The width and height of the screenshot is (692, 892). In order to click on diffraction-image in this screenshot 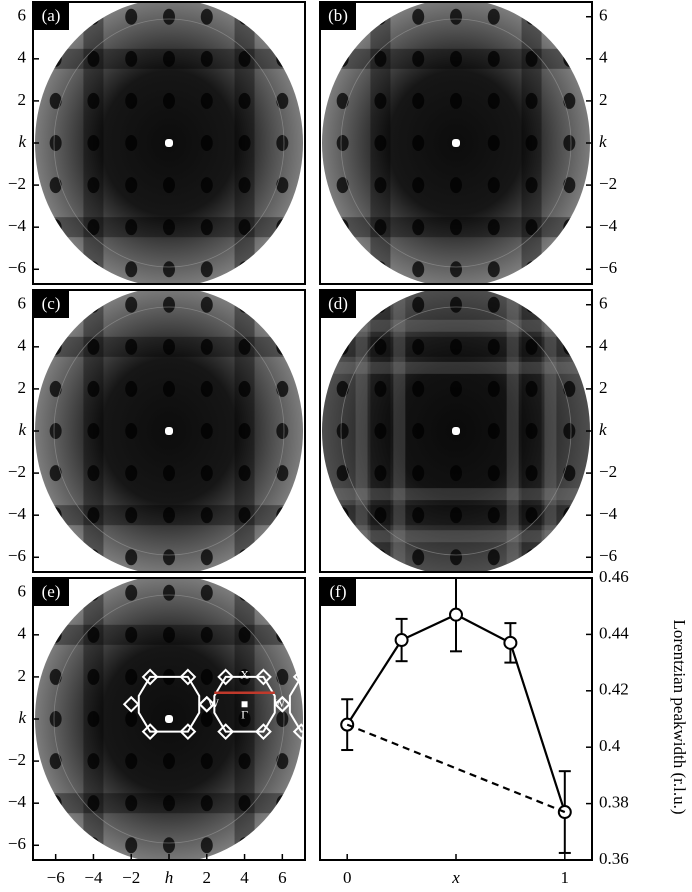, I will do `click(169, 431)`.